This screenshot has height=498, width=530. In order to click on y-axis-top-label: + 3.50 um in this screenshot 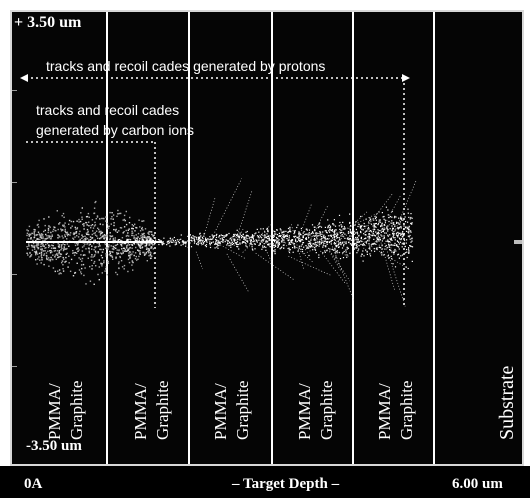, I will do `click(48, 22)`.